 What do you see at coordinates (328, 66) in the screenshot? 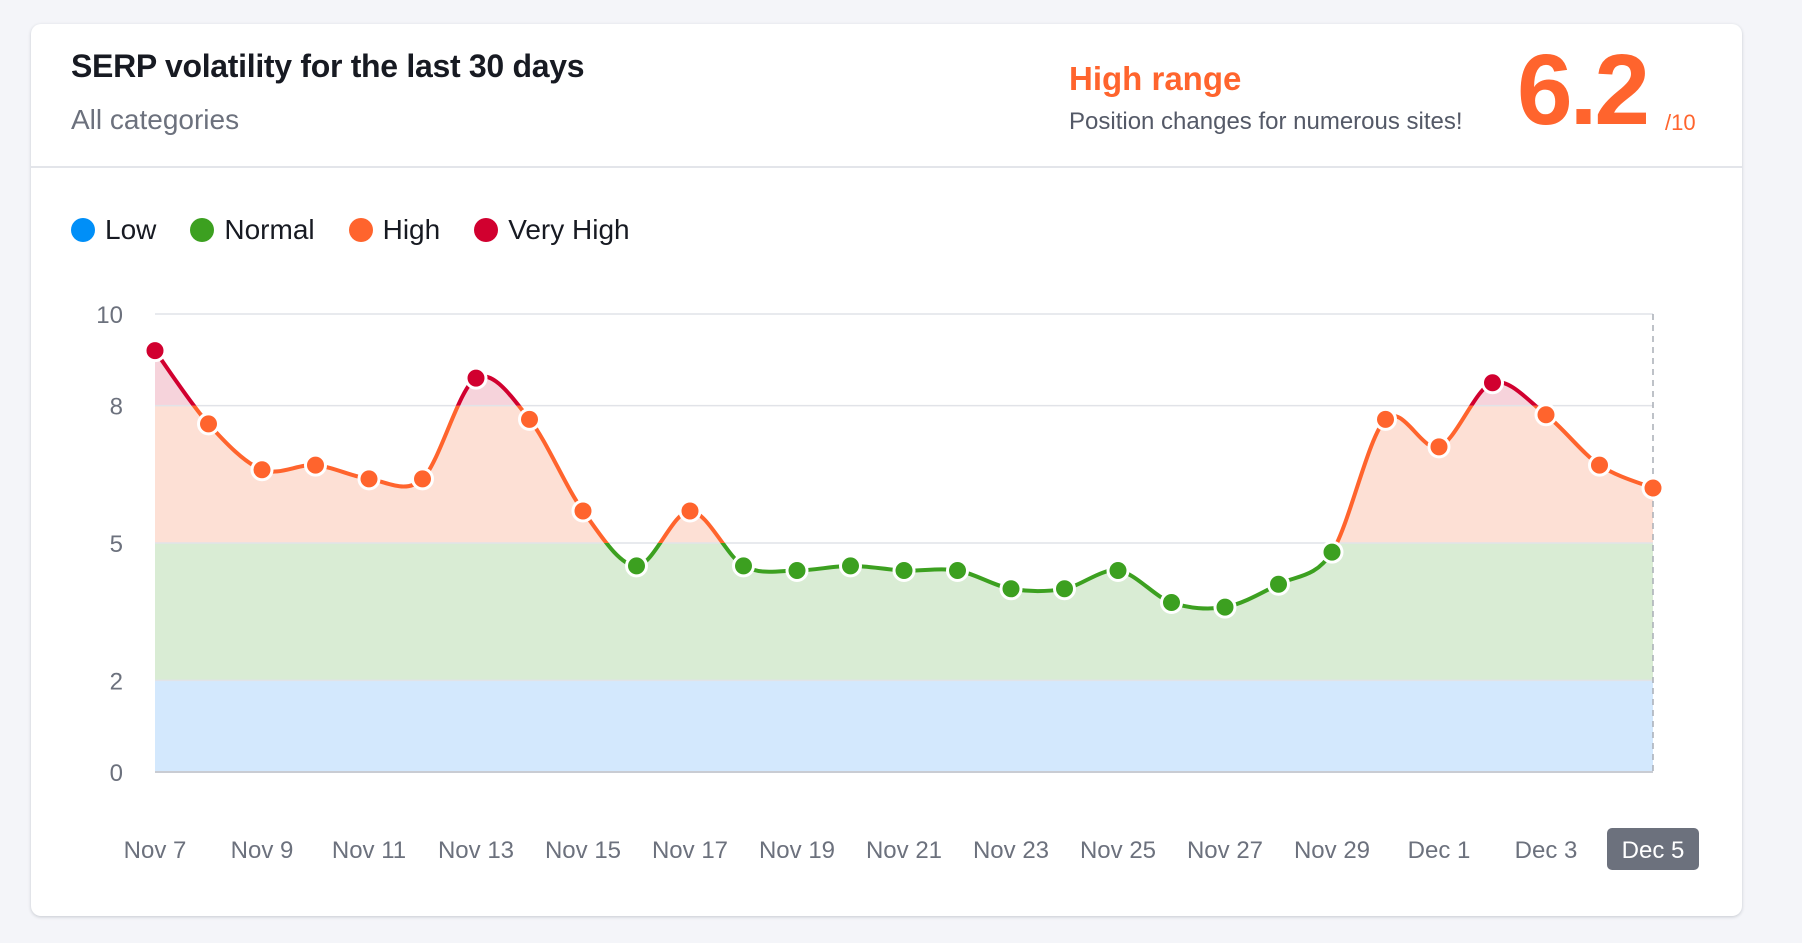
I see `card-title: SERP volatility for the last 30 days` at bounding box center [328, 66].